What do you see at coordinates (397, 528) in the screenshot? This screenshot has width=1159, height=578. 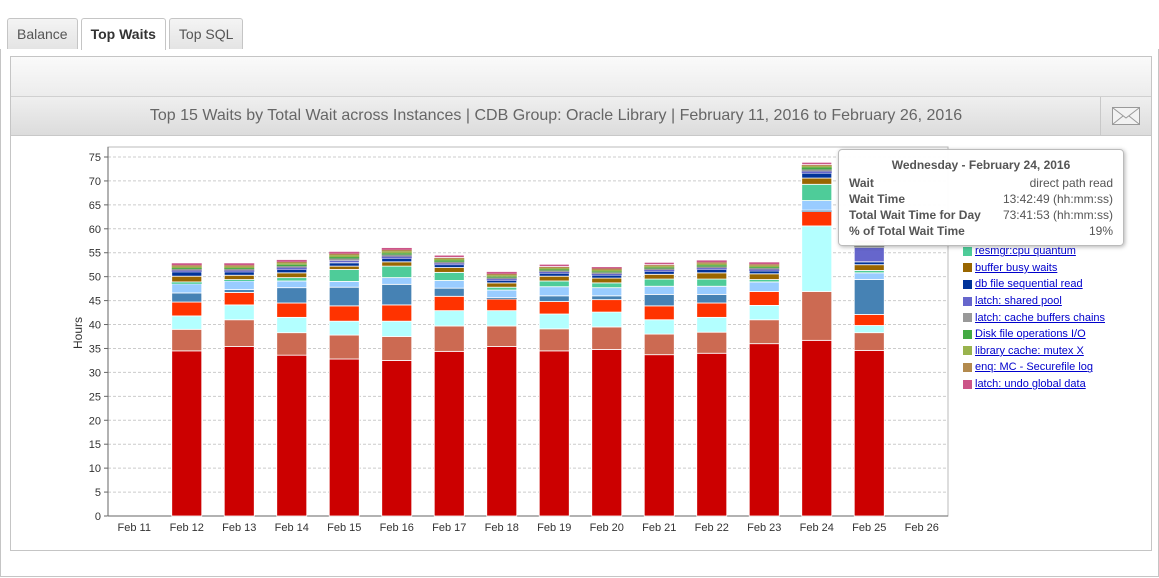 I see `x-tick-label: Feb 16` at bounding box center [397, 528].